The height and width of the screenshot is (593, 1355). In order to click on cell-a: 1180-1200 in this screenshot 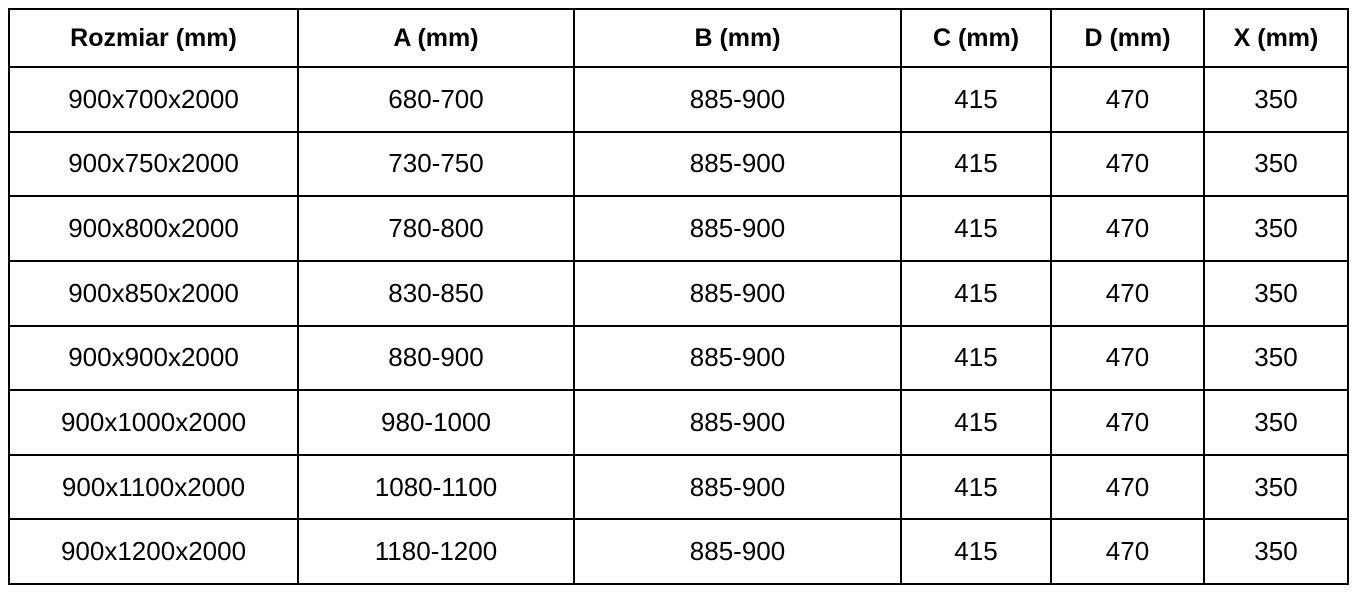, I will do `click(436, 551)`.